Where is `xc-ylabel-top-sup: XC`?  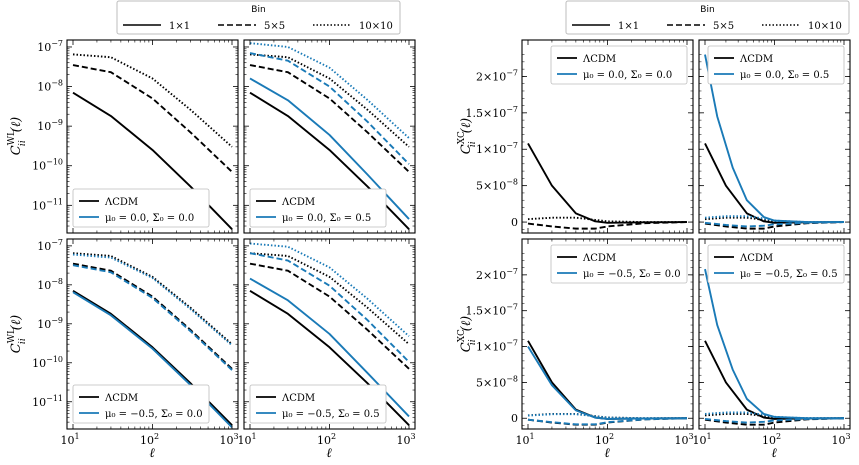 xc-ylabel-top-sup: XC is located at coordinates (462, 137).